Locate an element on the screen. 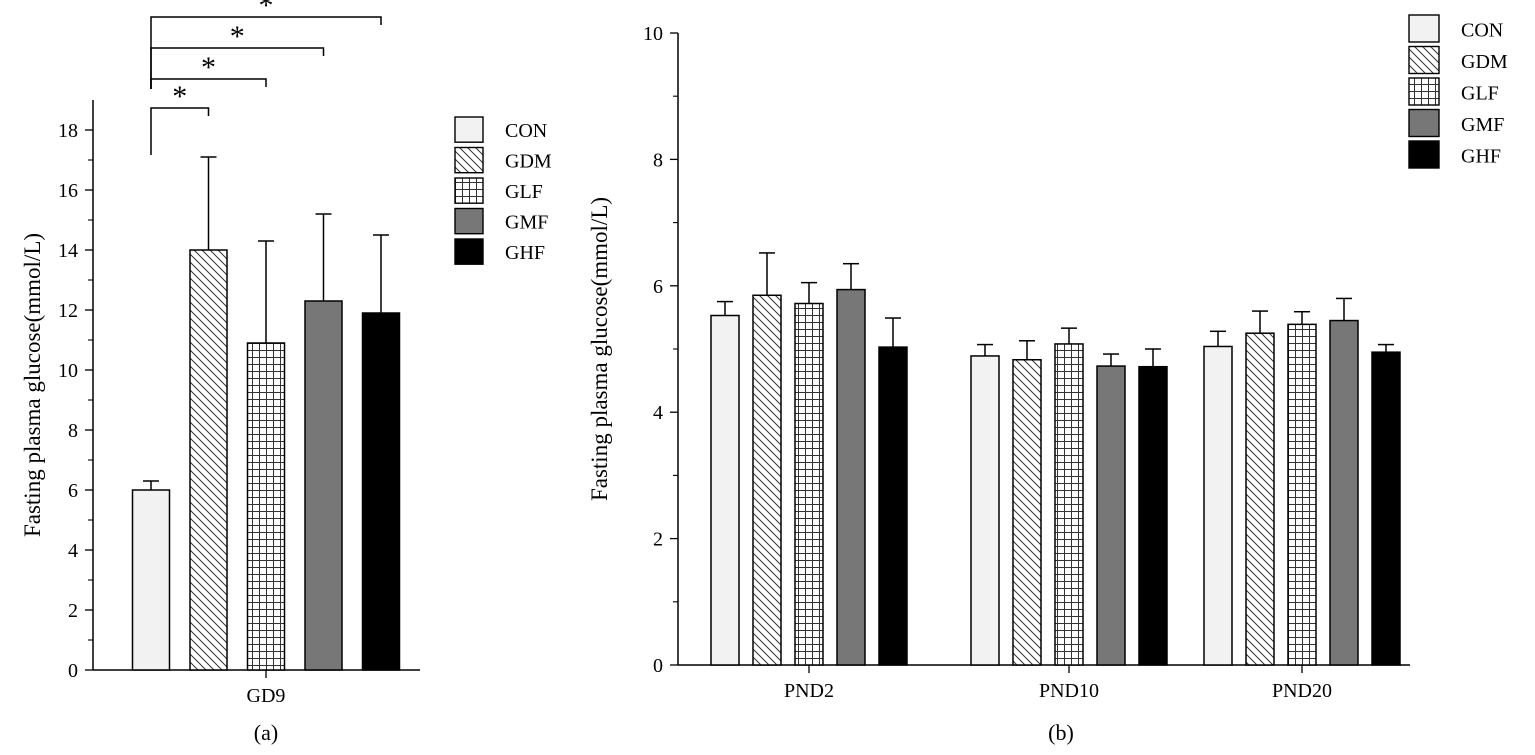 The image size is (1535, 755). x-category-label: PND20 is located at coordinates (1302, 691).